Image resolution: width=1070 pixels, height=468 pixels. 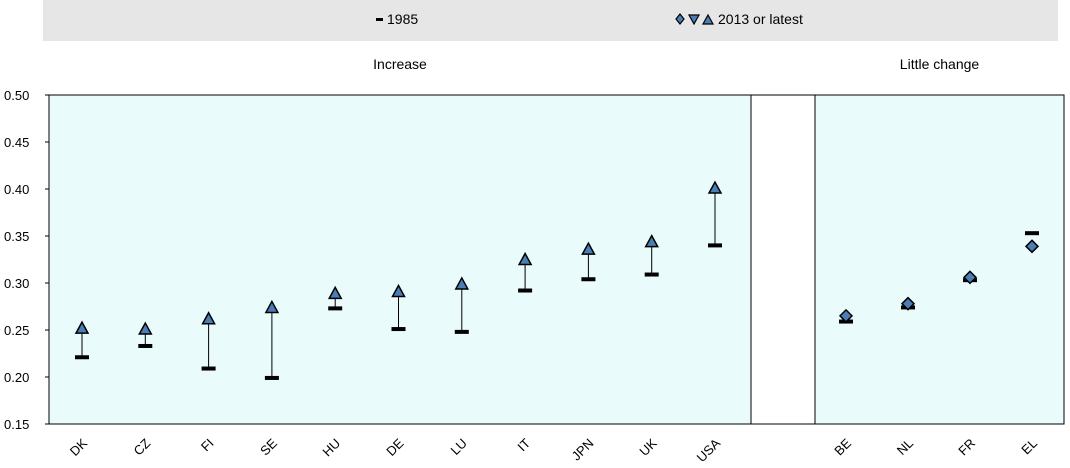 I want to click on group-labels: Increase Little change, so click(x=676, y=64).